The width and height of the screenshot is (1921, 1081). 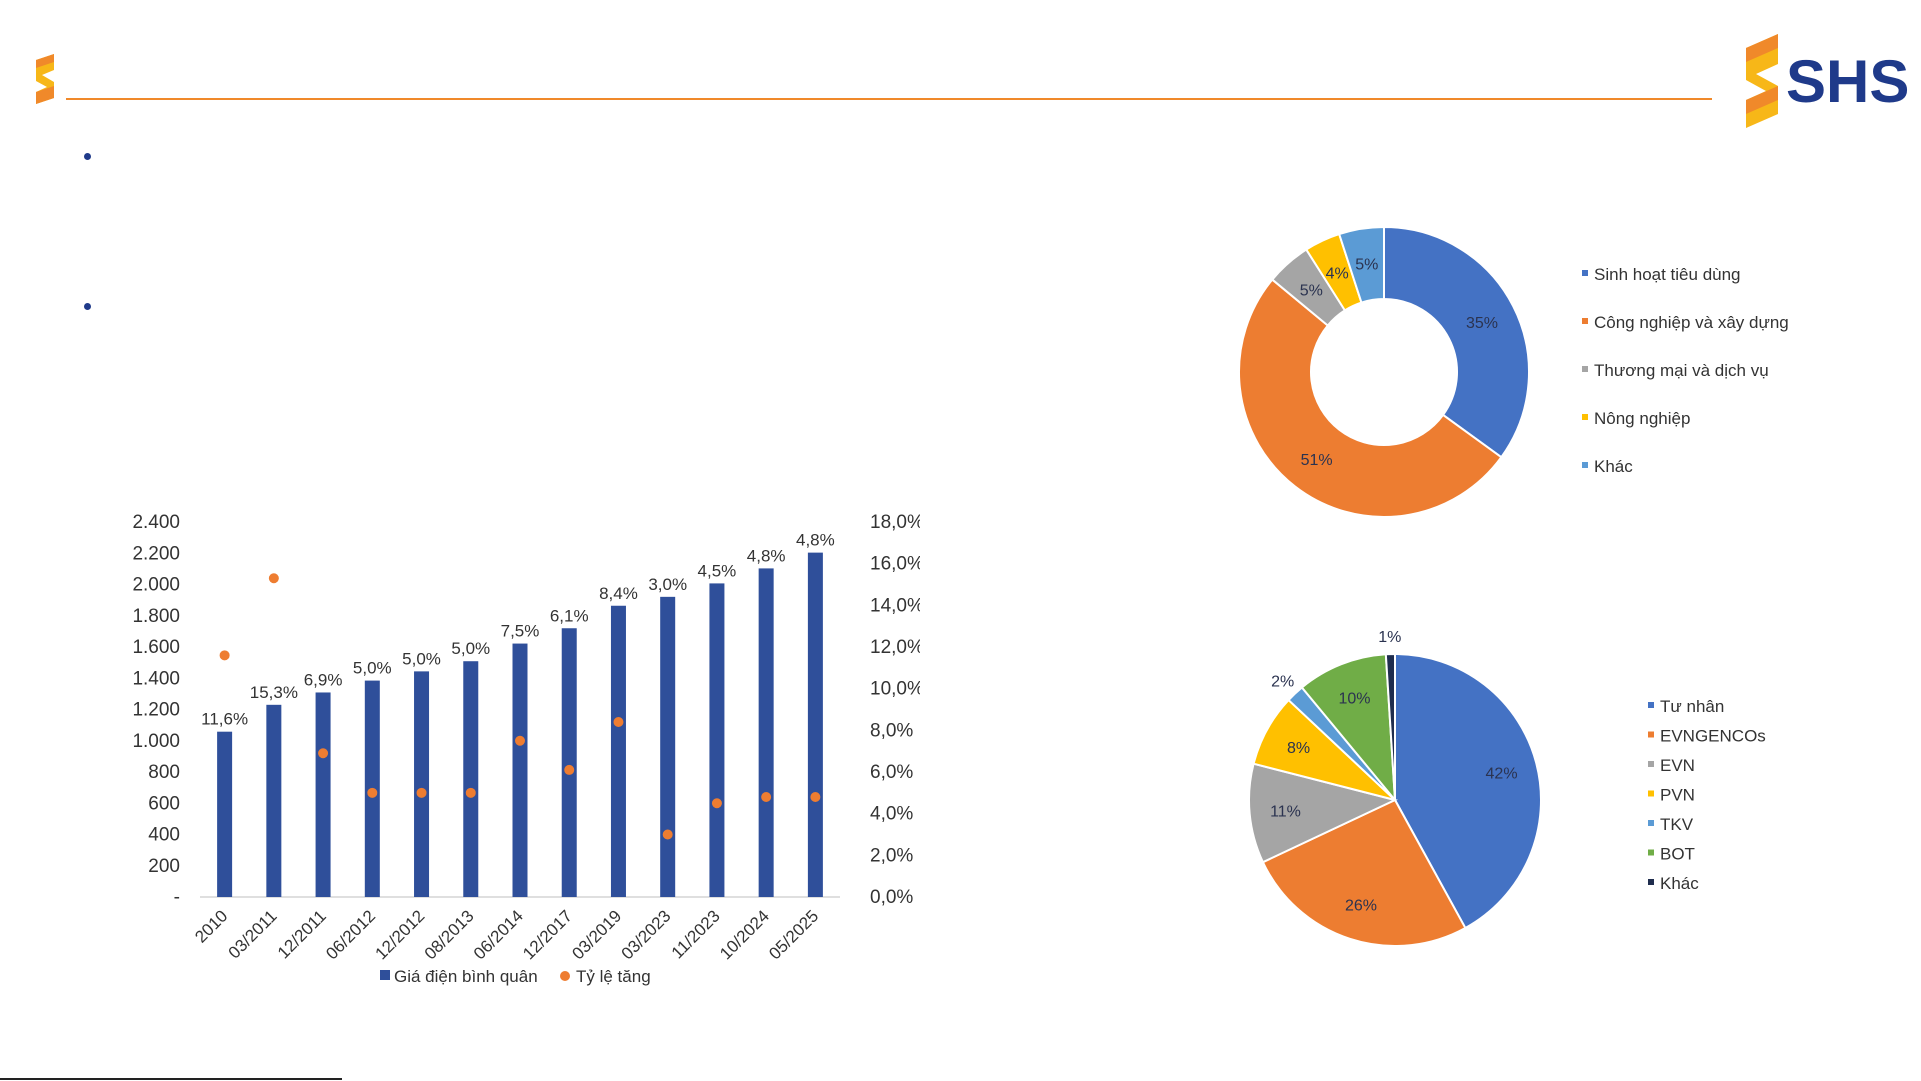 What do you see at coordinates (891, 772) in the screenshot?
I see `y-right-tick-label: 6,0%` at bounding box center [891, 772].